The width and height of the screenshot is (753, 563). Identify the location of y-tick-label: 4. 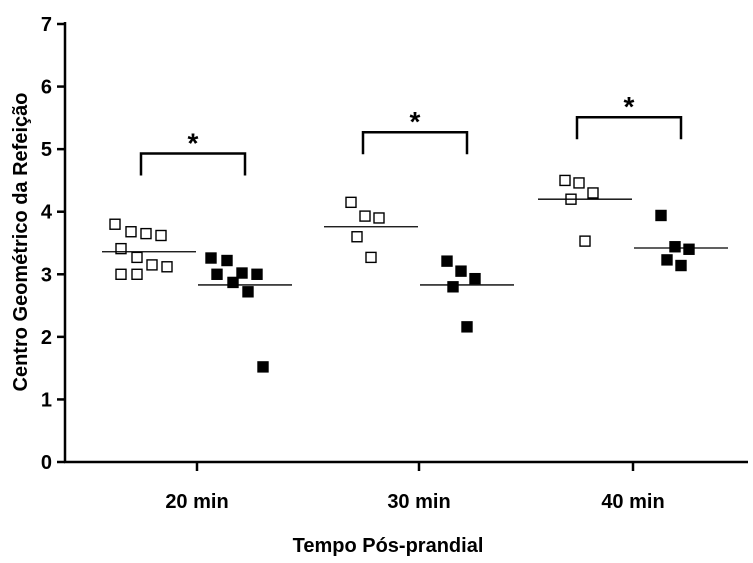
(47, 213).